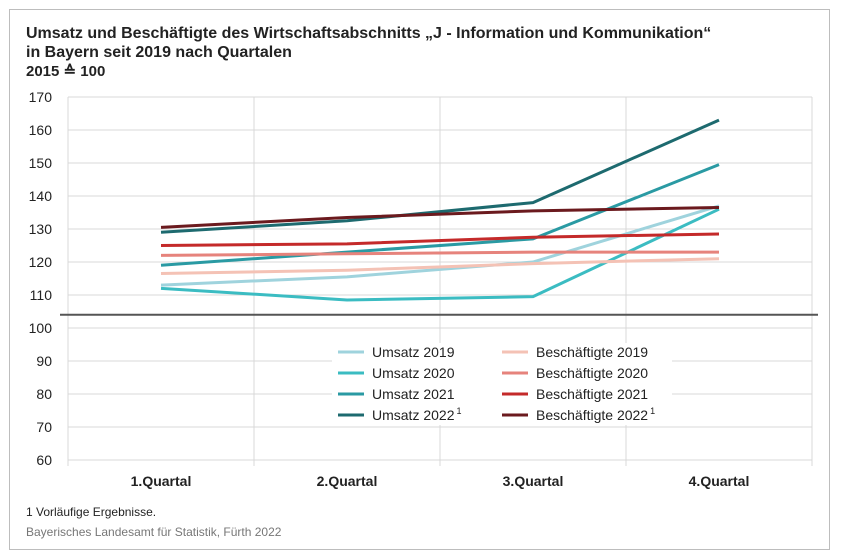  Describe the element at coordinates (41, 262) in the screenshot. I see `y-tick-label-120: 120` at that location.